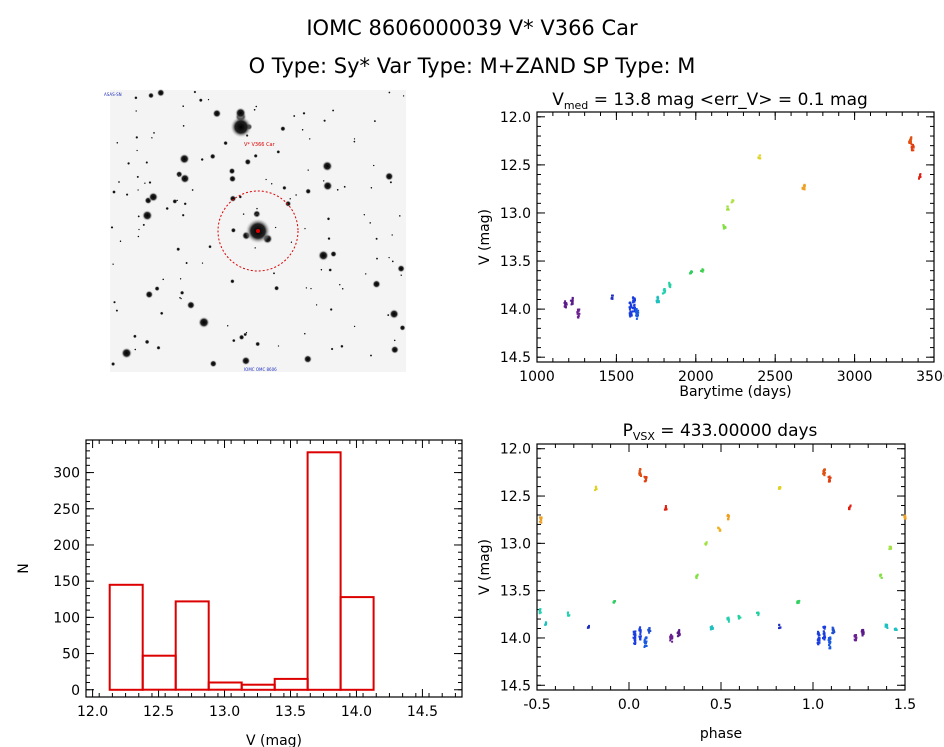 The height and width of the screenshot is (747, 944). I want to click on x-axis-label: V (mag), so click(274, 740).